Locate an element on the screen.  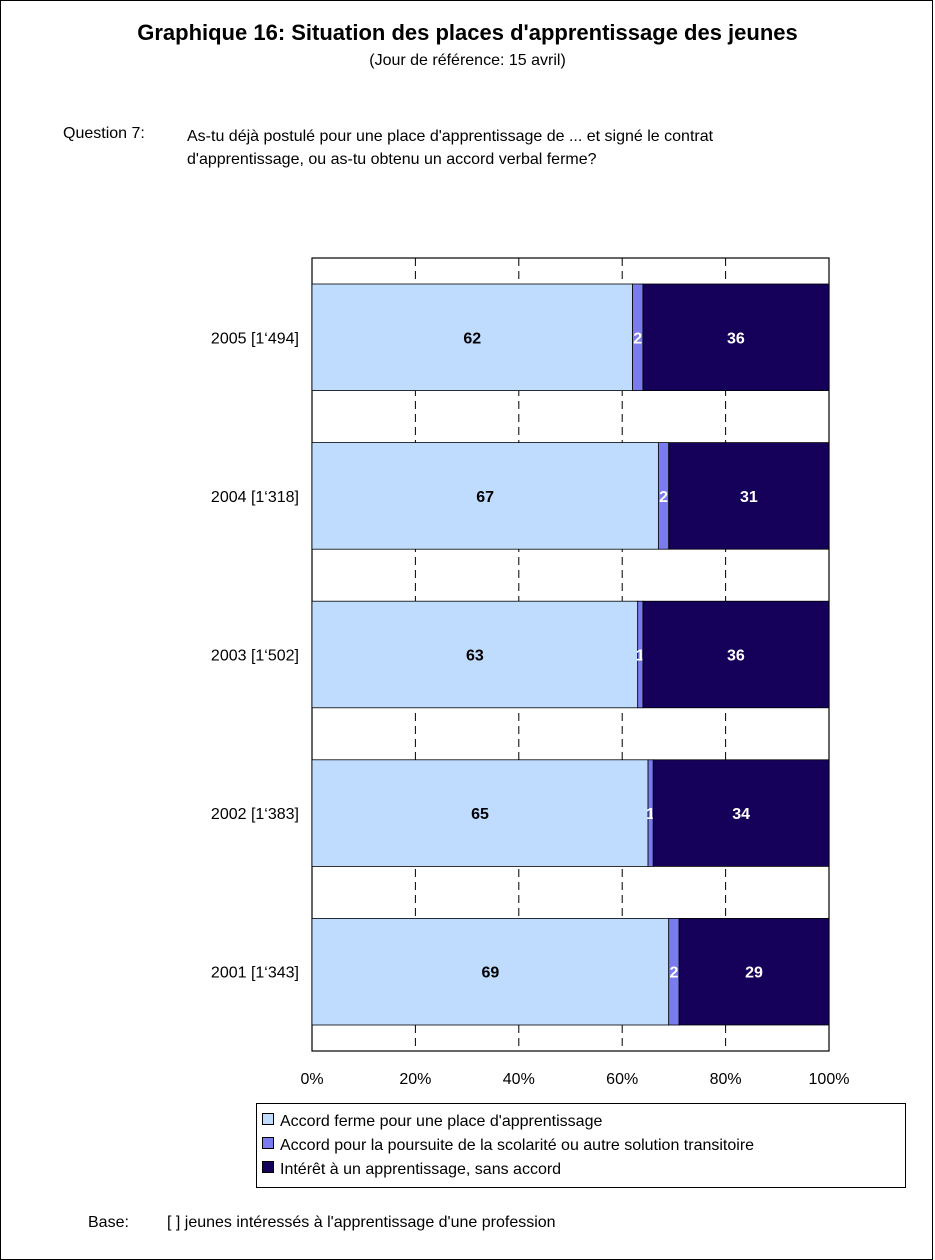
data-label-3-series-0: 65 is located at coordinates (480, 814).